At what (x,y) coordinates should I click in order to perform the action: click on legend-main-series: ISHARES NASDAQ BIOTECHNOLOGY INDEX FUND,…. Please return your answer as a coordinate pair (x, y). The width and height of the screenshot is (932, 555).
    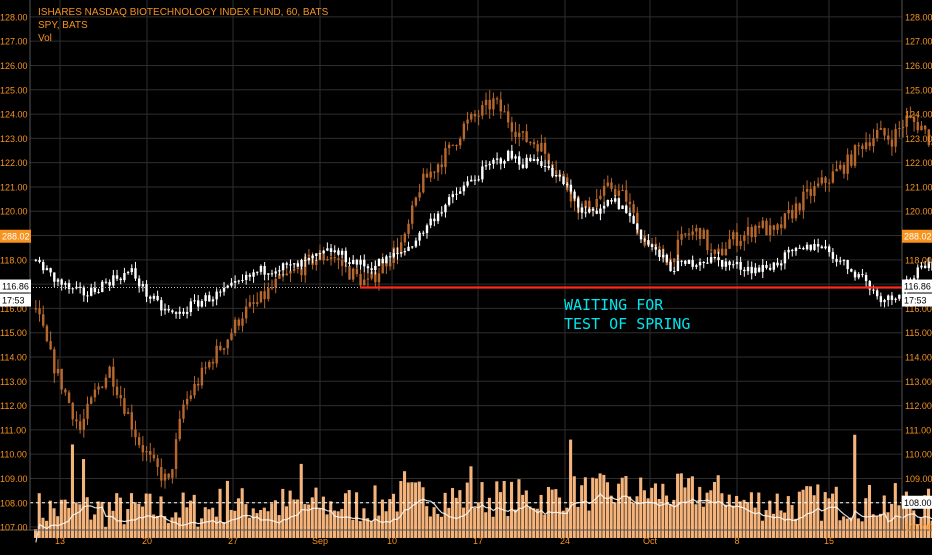
    Looking at the image, I should click on (183, 12).